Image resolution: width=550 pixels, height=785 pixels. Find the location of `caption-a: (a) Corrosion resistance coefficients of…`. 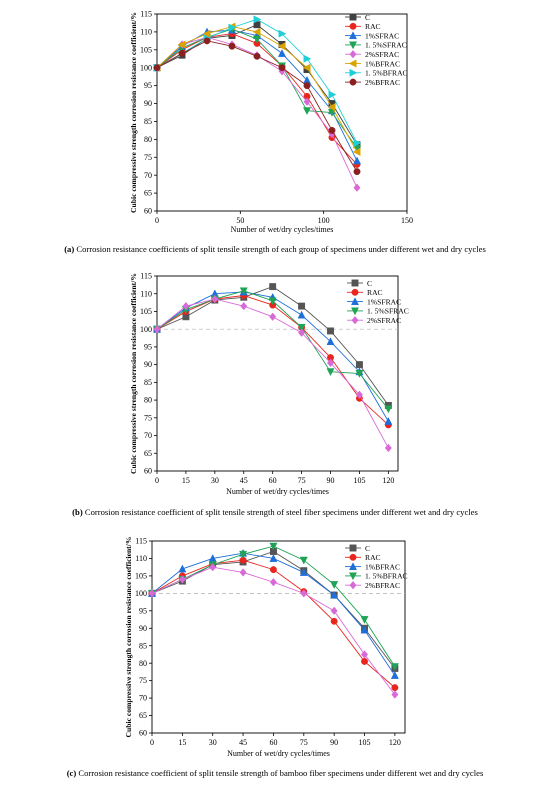

caption-a: (a) Corrosion resistance coefficients of… is located at coordinates (275, 249).